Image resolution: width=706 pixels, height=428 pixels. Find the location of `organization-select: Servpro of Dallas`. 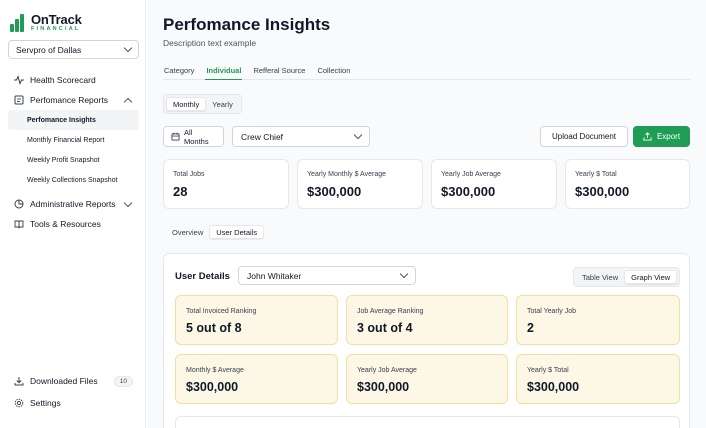

organization-select: Servpro of Dallas is located at coordinates (73, 49).